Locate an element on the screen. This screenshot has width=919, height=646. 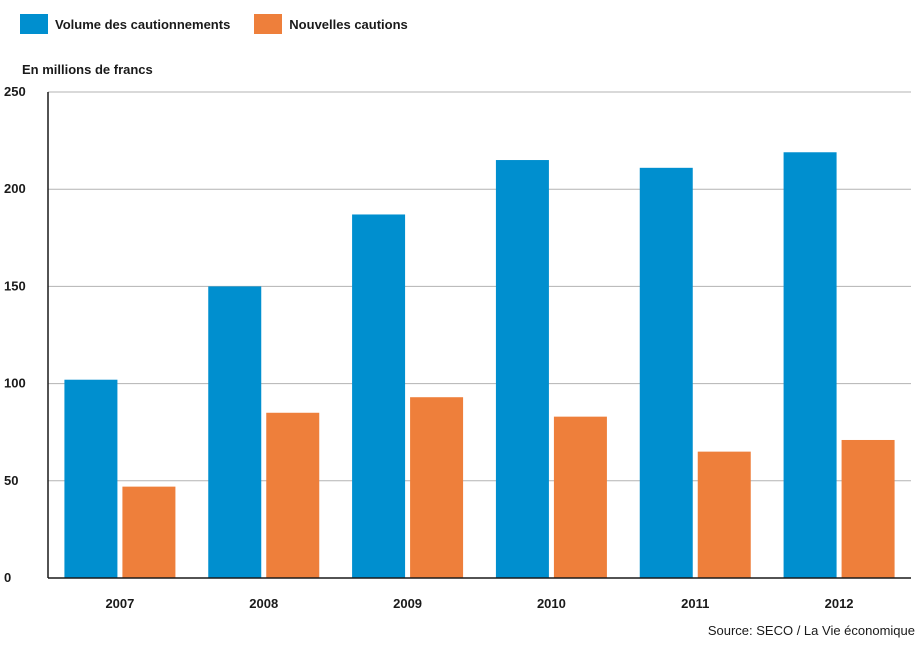
legend-item-nouvelles: Nouvelles cautions is located at coordinates (331, 24).